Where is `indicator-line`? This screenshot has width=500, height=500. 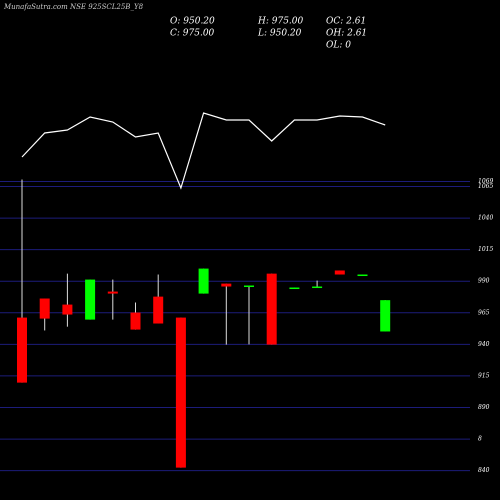 indicator-line is located at coordinates (203, 151).